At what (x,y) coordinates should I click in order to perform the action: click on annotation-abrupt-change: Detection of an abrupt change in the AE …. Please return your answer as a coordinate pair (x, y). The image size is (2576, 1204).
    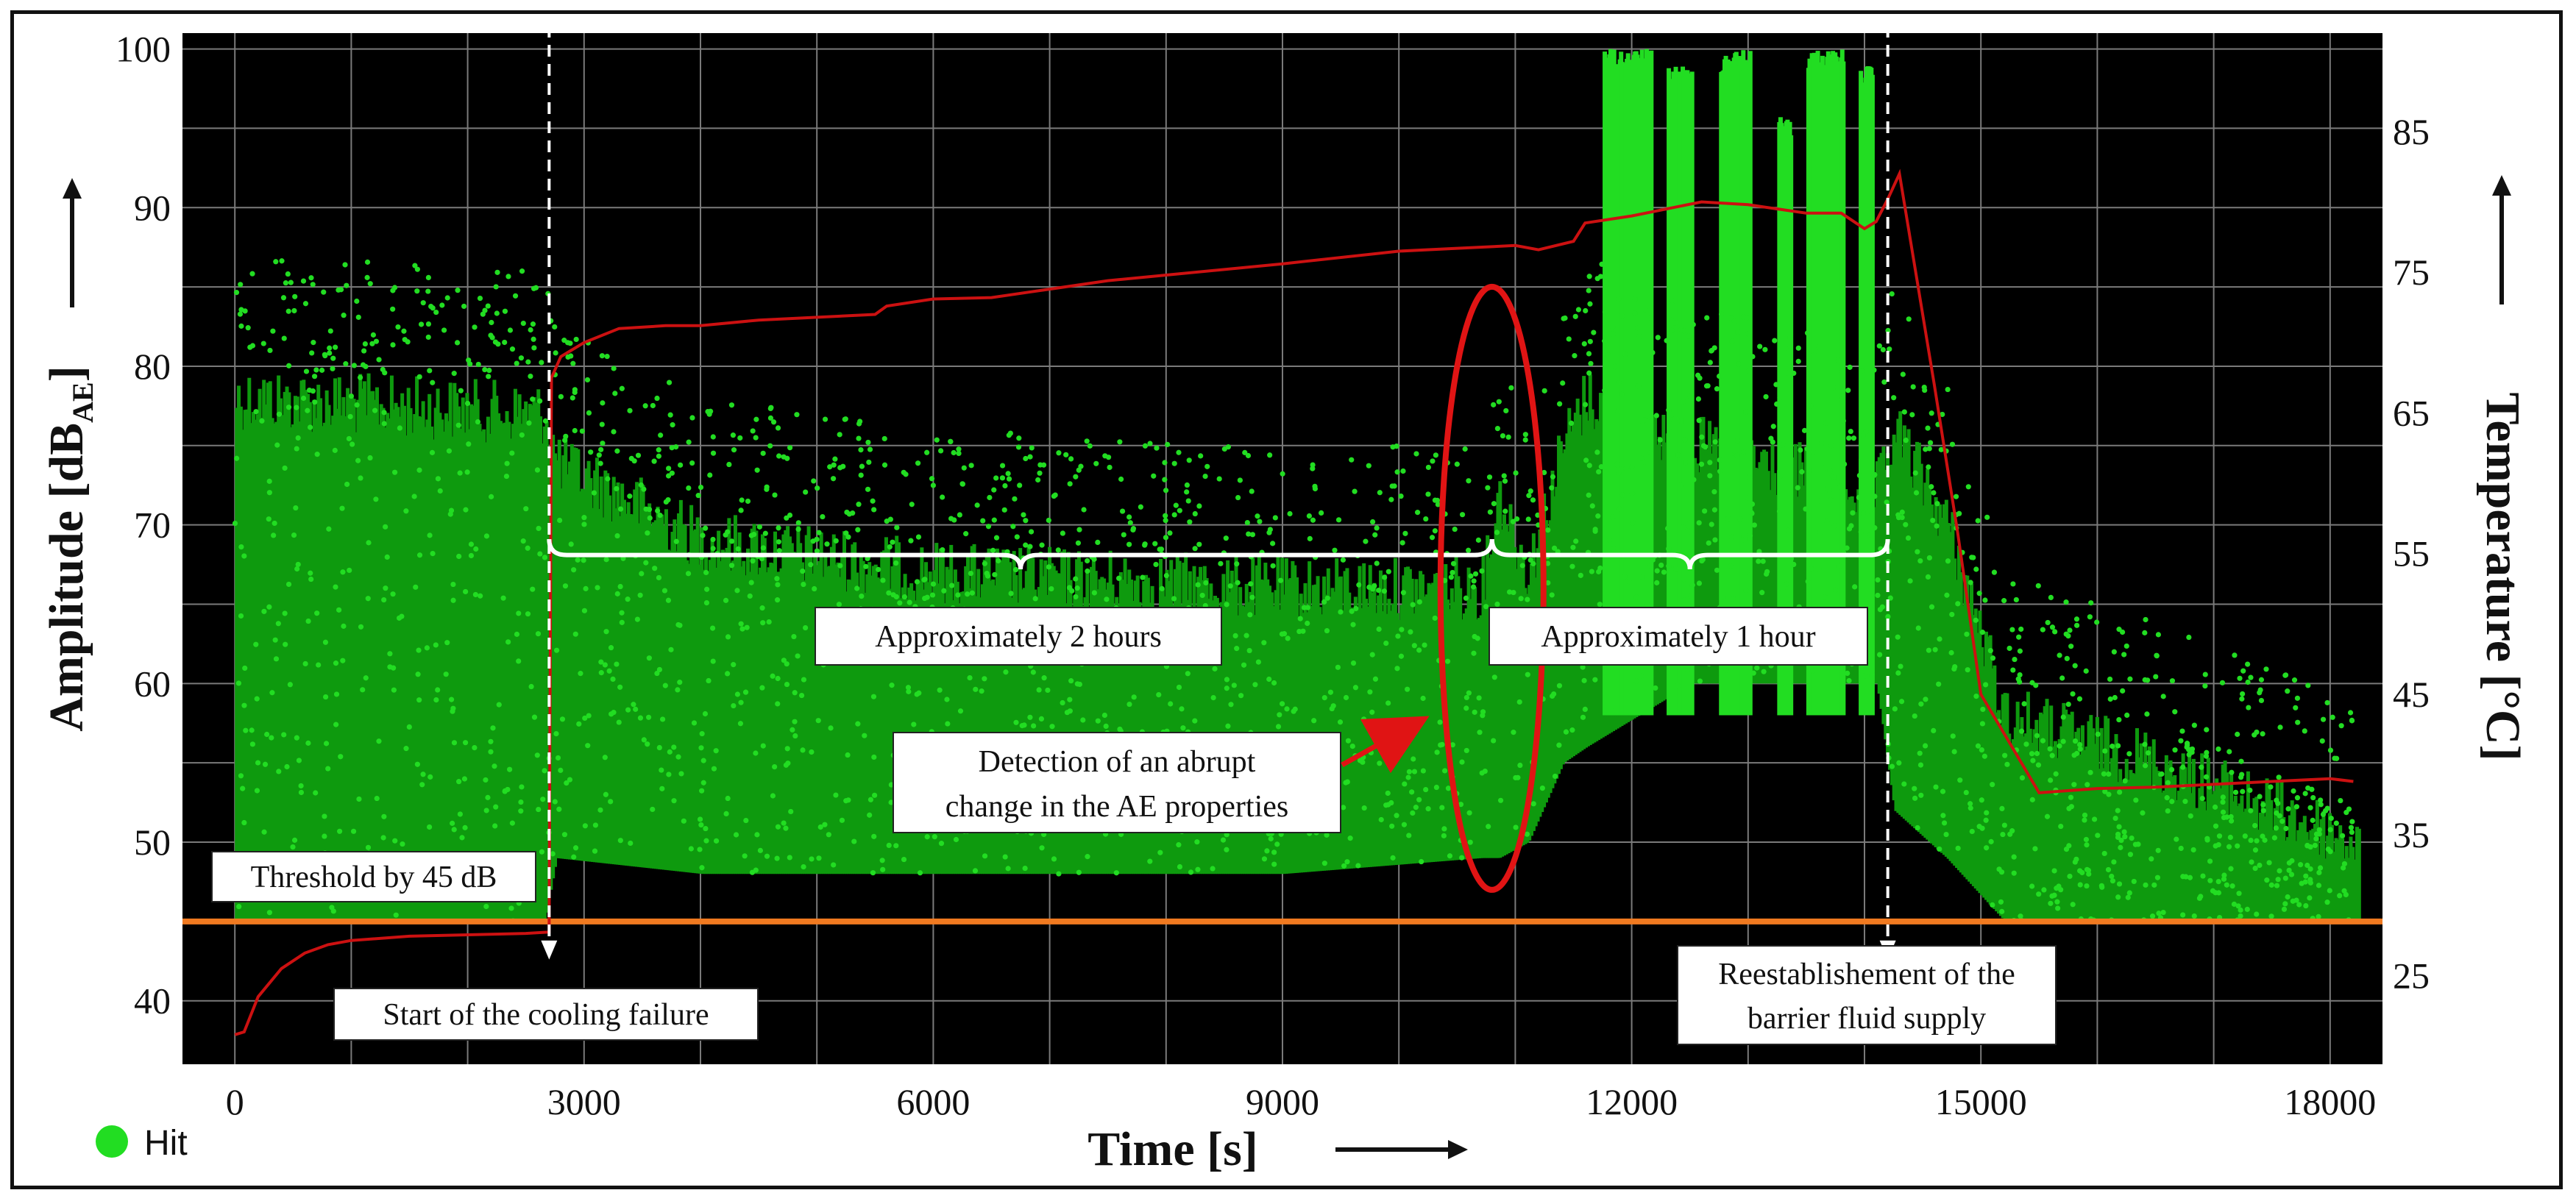
    Looking at the image, I should click on (1117, 782).